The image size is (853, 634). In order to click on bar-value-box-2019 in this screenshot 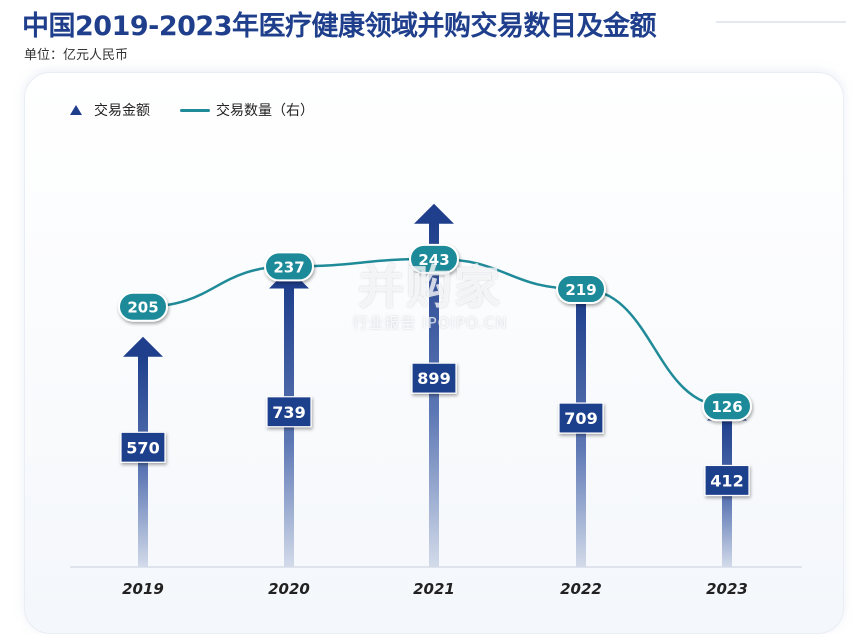, I will do `click(143, 447)`.